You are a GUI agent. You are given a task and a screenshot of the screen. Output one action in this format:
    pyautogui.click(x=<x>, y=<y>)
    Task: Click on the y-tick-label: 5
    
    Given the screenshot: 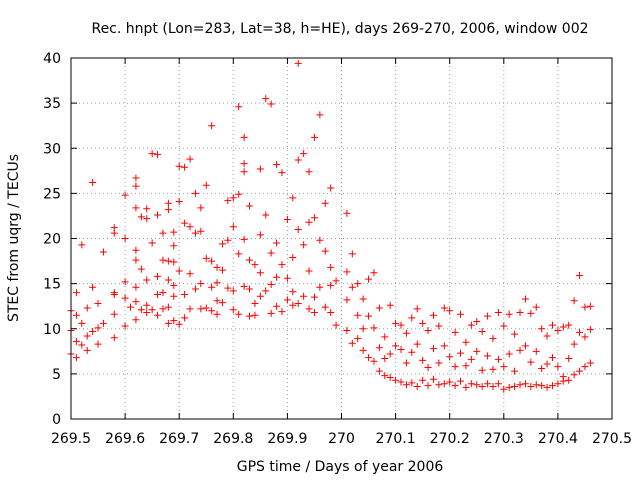 What is the action you would take?
    pyautogui.click(x=56, y=375)
    